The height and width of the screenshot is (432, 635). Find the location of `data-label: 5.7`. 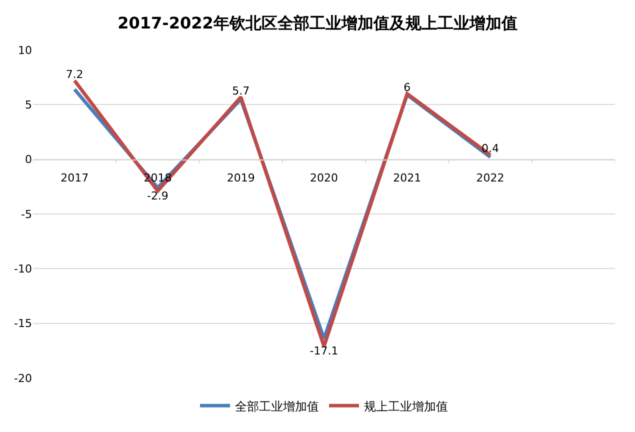

data-label: 5.7 is located at coordinates (241, 91).